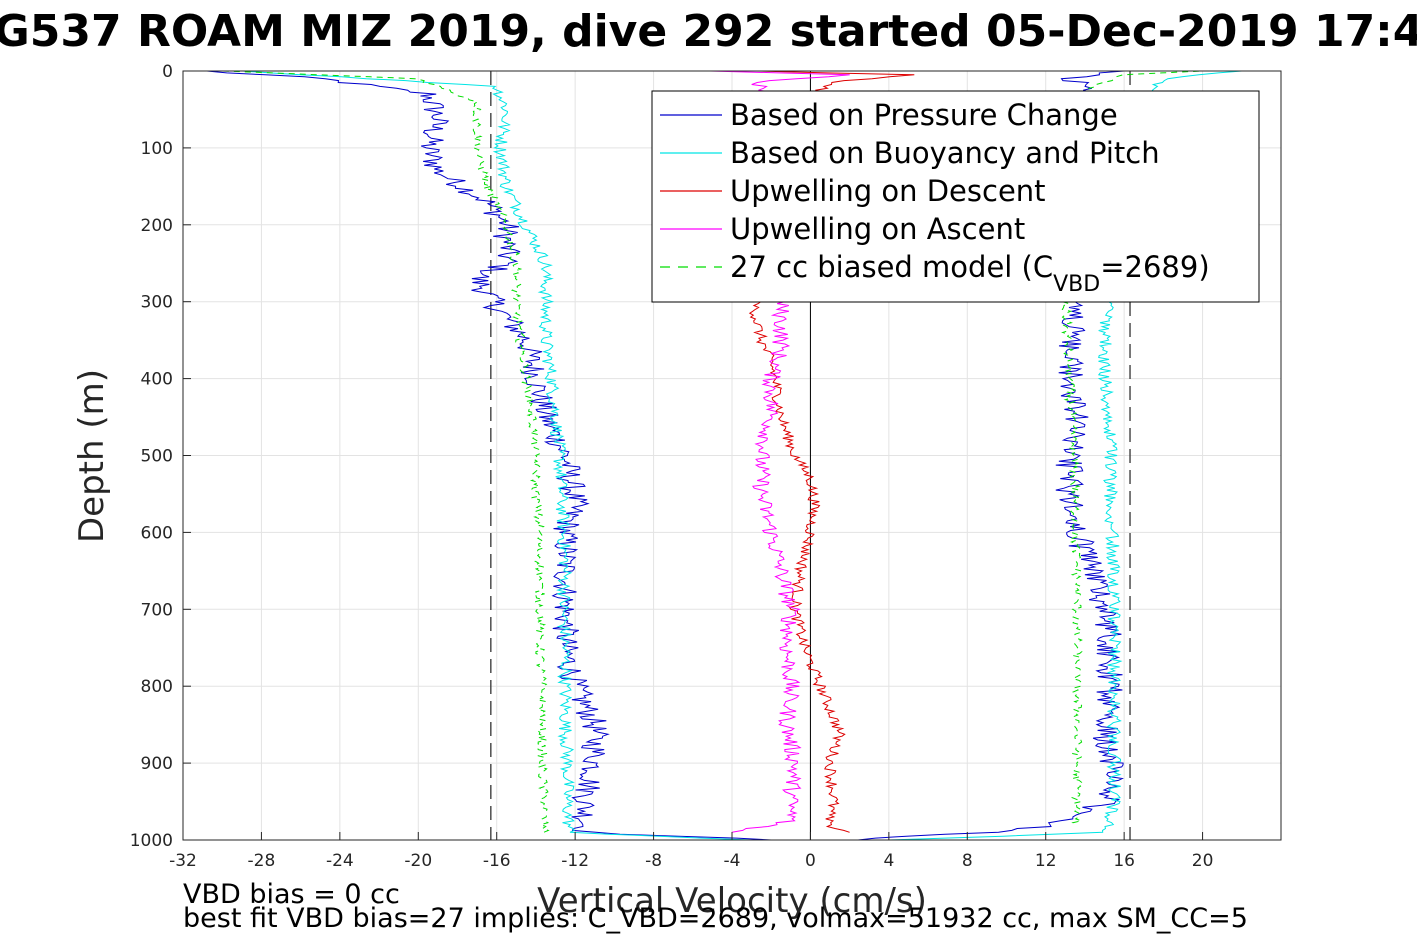 This screenshot has height=945, width=1417. What do you see at coordinates (888, 861) in the screenshot?
I see `x-tick-label: 4` at bounding box center [888, 861].